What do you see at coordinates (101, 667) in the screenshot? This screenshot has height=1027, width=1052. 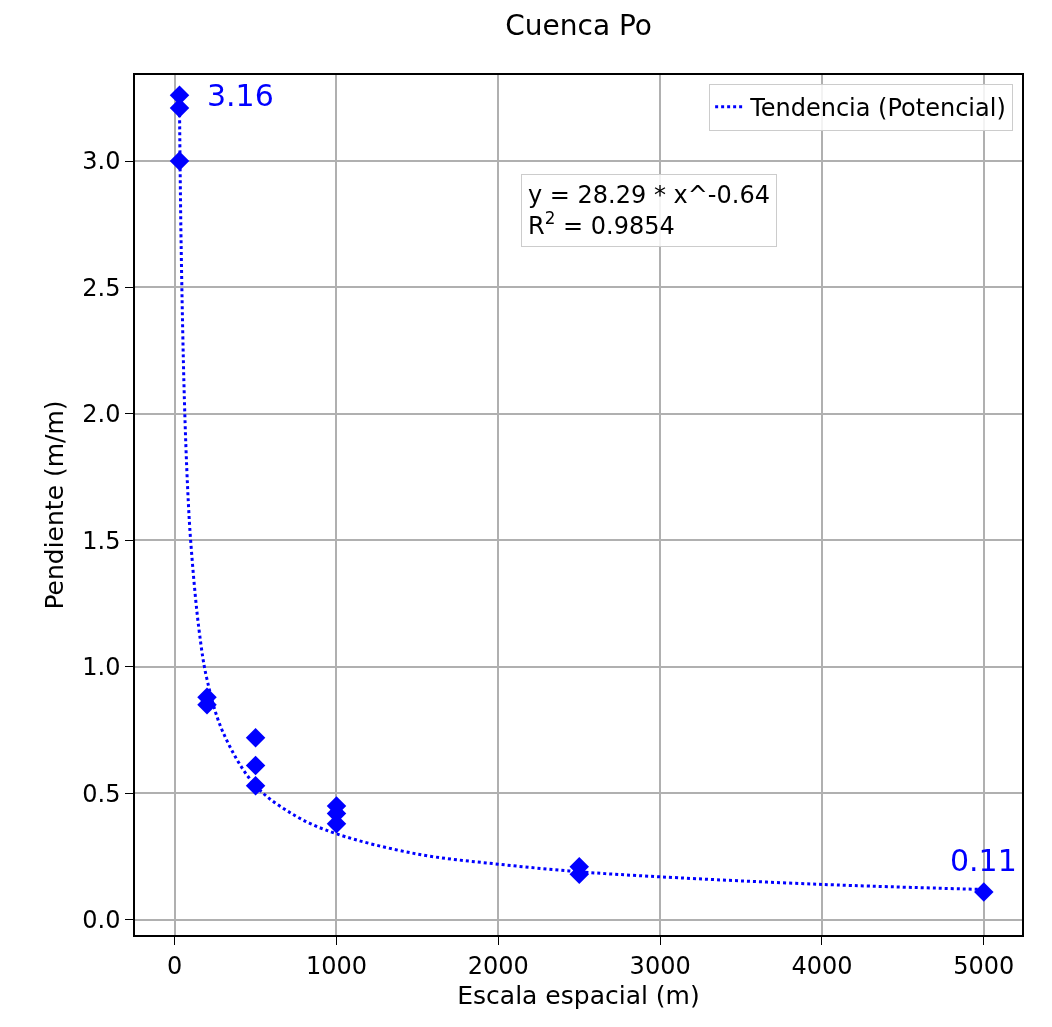 I see `y-tick-label: 1.0` at bounding box center [101, 667].